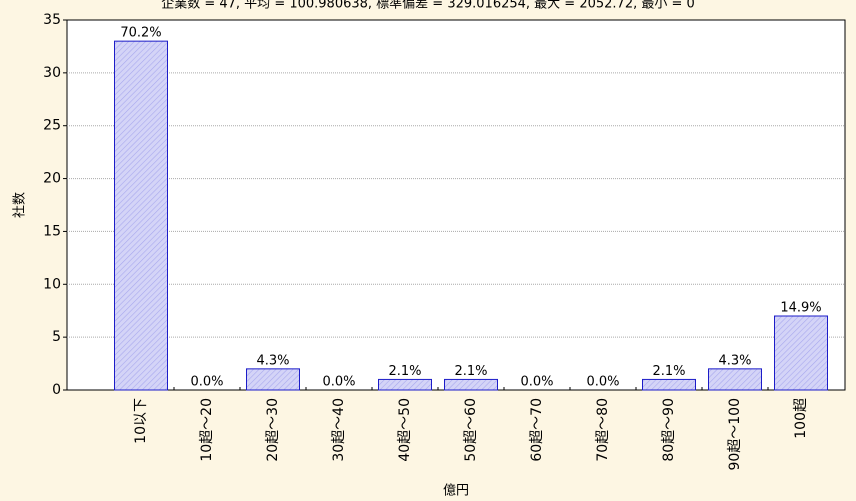  What do you see at coordinates (405, 430) in the screenshot?
I see `x-tick-label: 40超～50` at bounding box center [405, 430].